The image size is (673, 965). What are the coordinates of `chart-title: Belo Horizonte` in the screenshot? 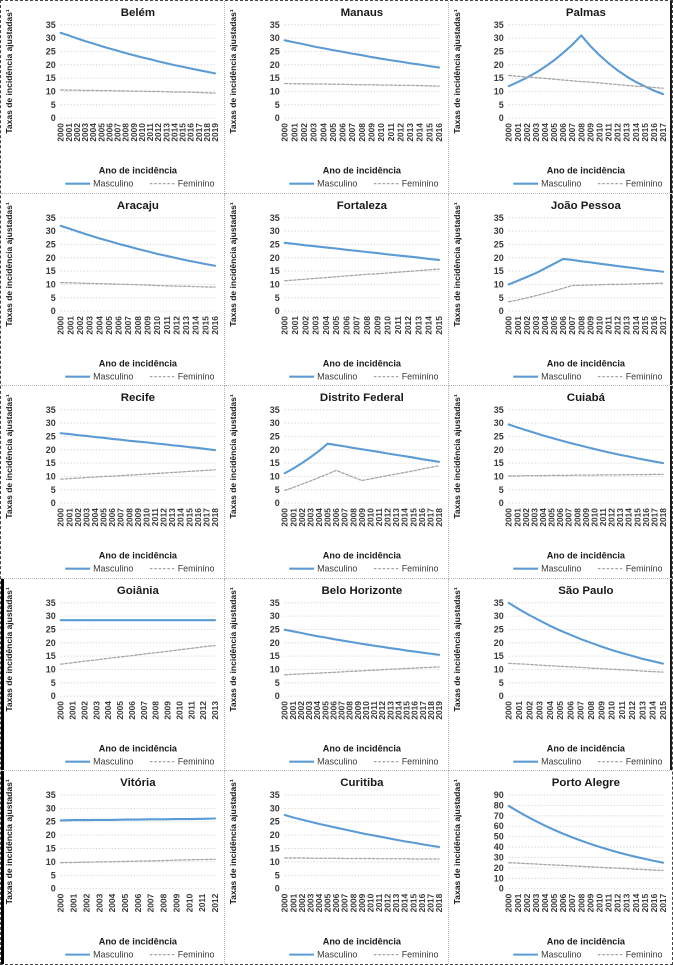 It's located at (362, 591).